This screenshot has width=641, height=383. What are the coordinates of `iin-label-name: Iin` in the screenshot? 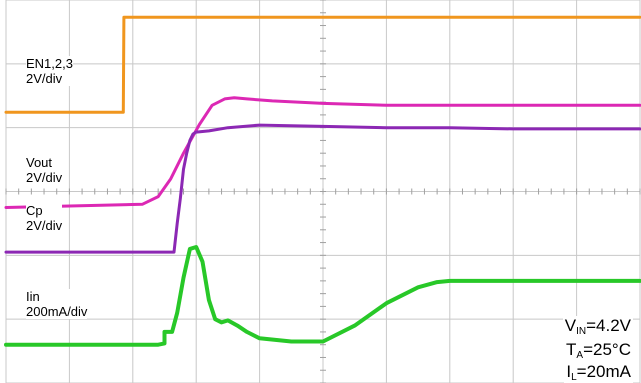 It's located at (33, 296).